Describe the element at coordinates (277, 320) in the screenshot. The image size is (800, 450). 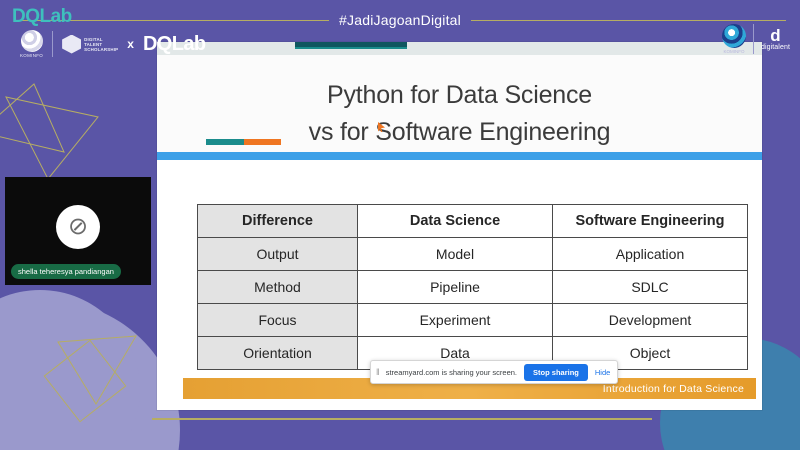
I see `table-cell-difference: Focus` at that location.